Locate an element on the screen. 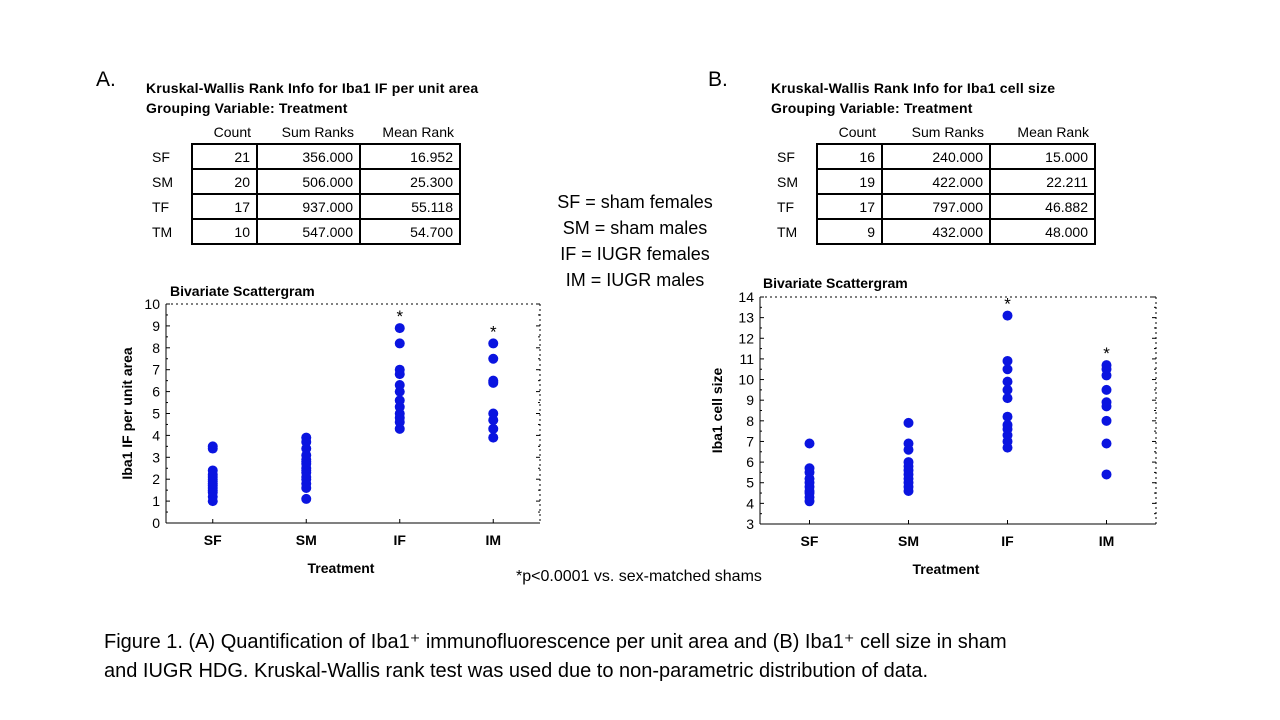  table-row: TF 17 937.000 55.118 is located at coordinates (306, 206).